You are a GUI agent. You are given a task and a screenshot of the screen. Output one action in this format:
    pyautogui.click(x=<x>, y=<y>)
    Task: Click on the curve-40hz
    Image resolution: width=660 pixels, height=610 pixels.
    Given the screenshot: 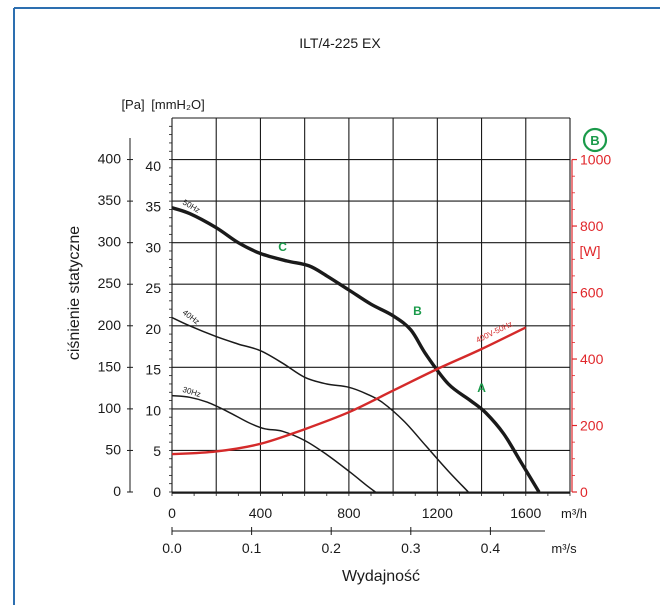 What is the action you would take?
    pyautogui.click(x=320, y=404)
    